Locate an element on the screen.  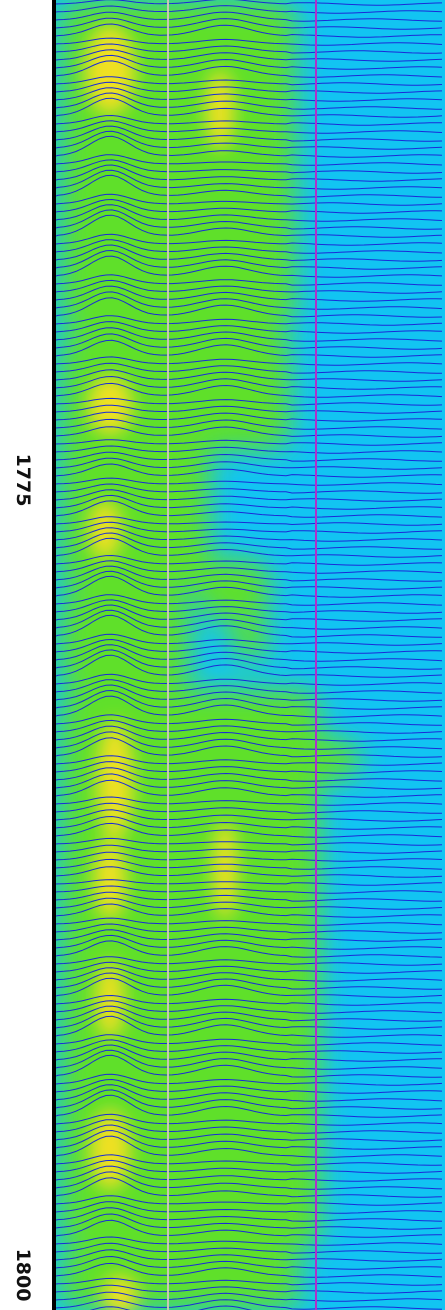
depth-label: 1775 is located at coordinates (23, 480).